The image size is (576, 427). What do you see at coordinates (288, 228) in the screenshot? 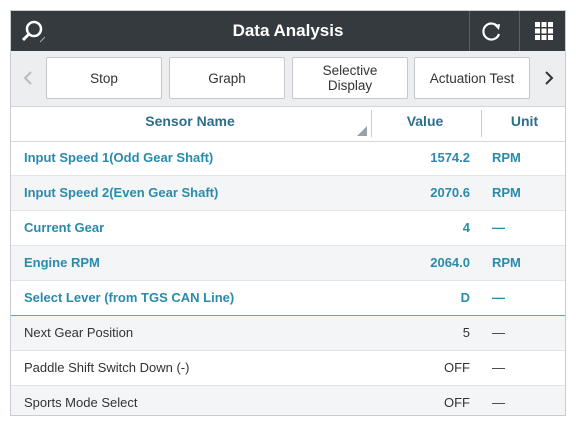
I see `table-row: Current Gear 4 —` at bounding box center [288, 228].